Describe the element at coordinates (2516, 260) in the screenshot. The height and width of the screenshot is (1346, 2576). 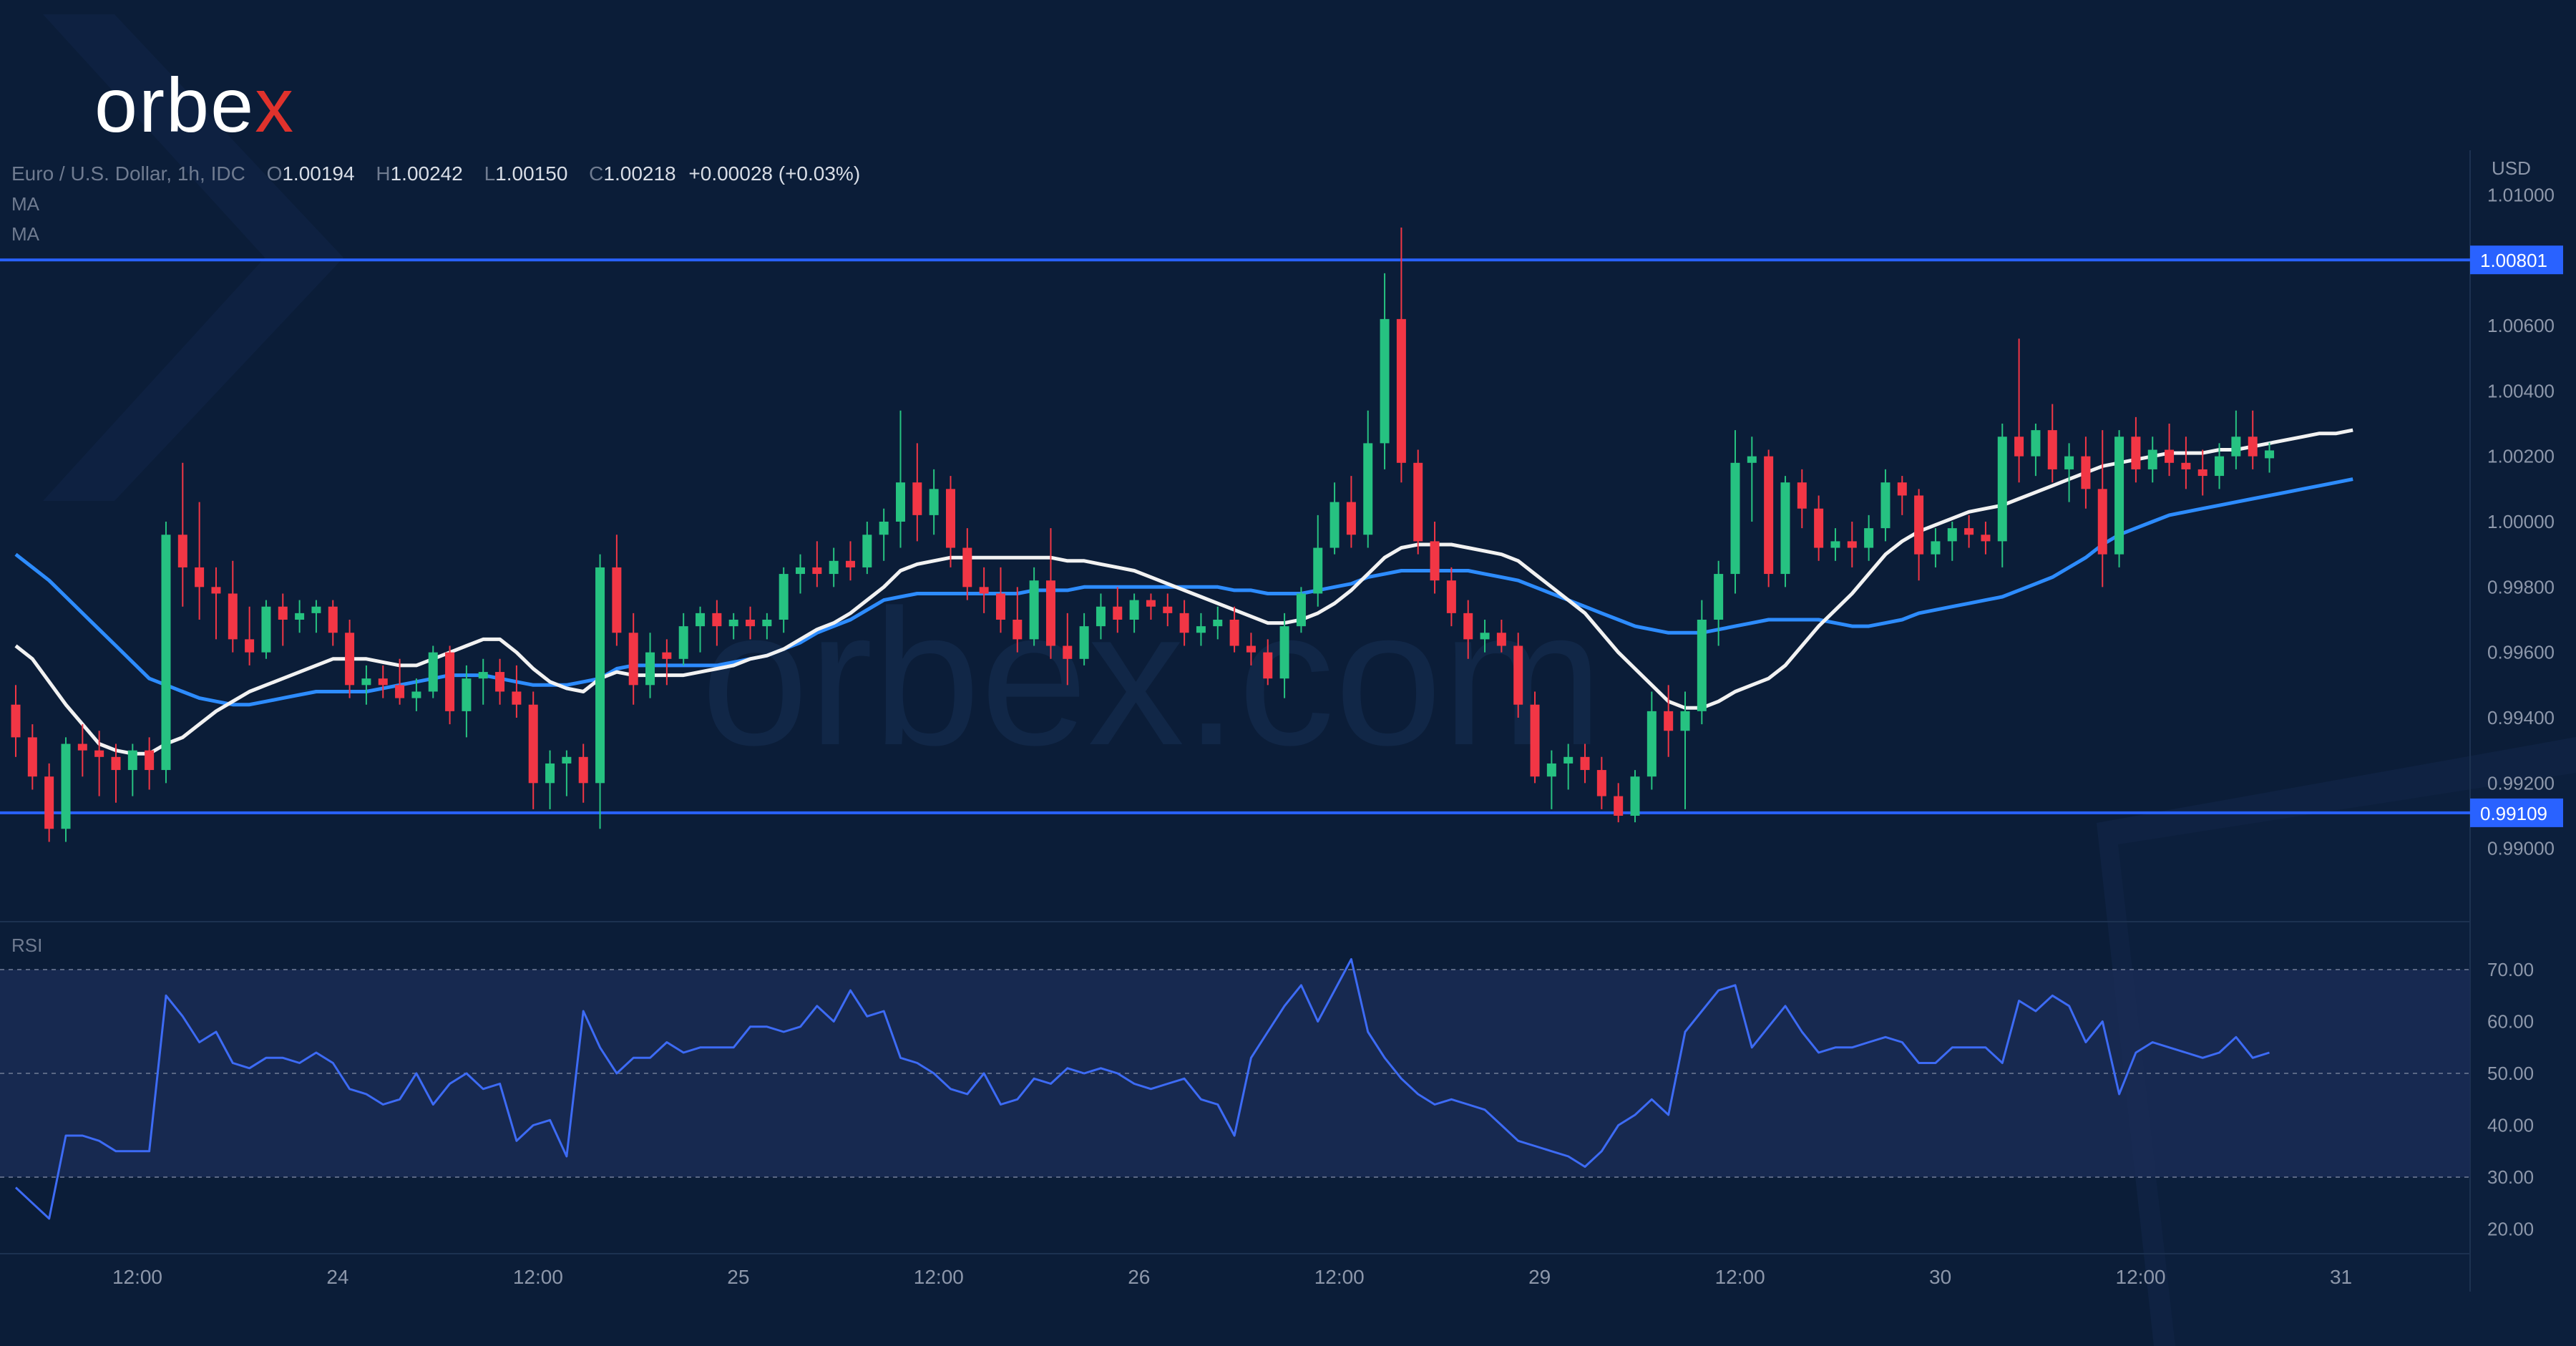
I see `level-tag-bg` at that location.